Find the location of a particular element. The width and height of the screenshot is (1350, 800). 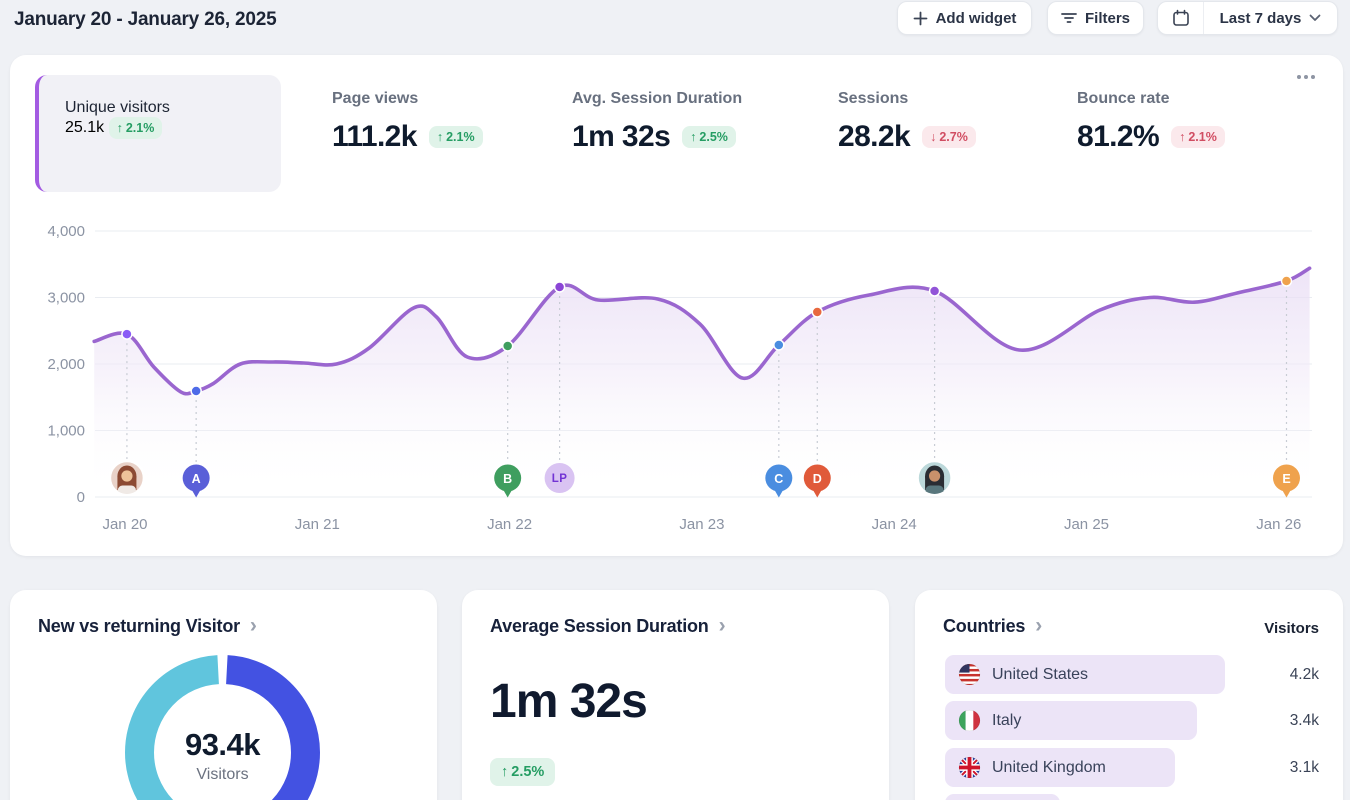

y-axis-tick: 0 is located at coordinates (81, 497).